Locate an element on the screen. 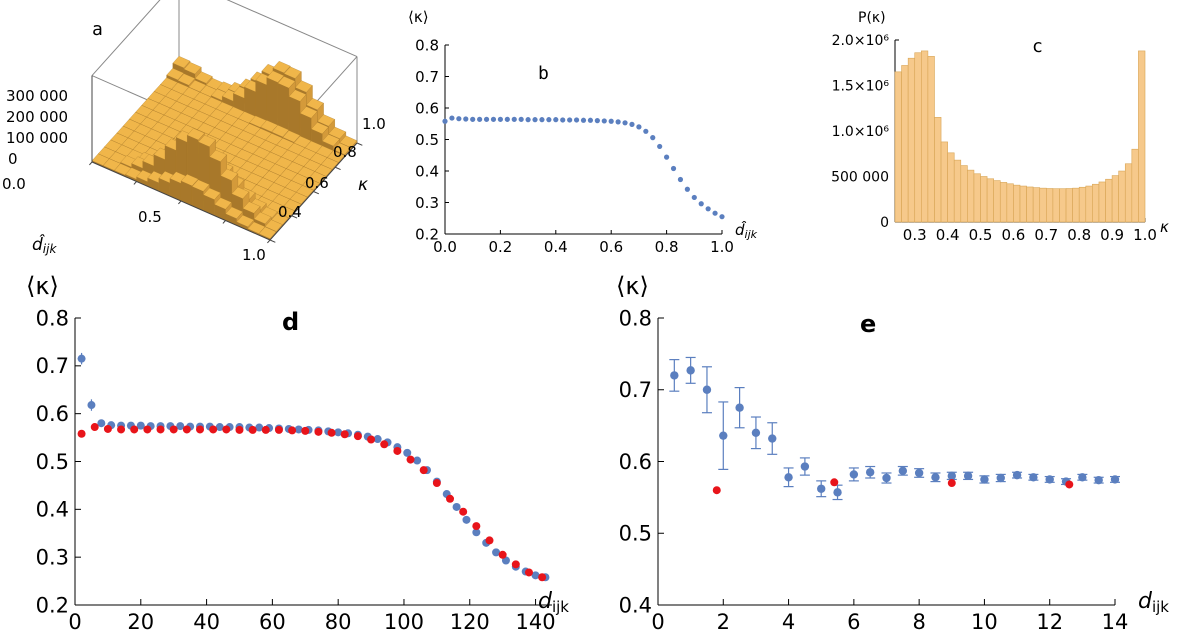 The width and height of the screenshot is (1200, 641). x-tick-label: 80 is located at coordinates (338, 622).